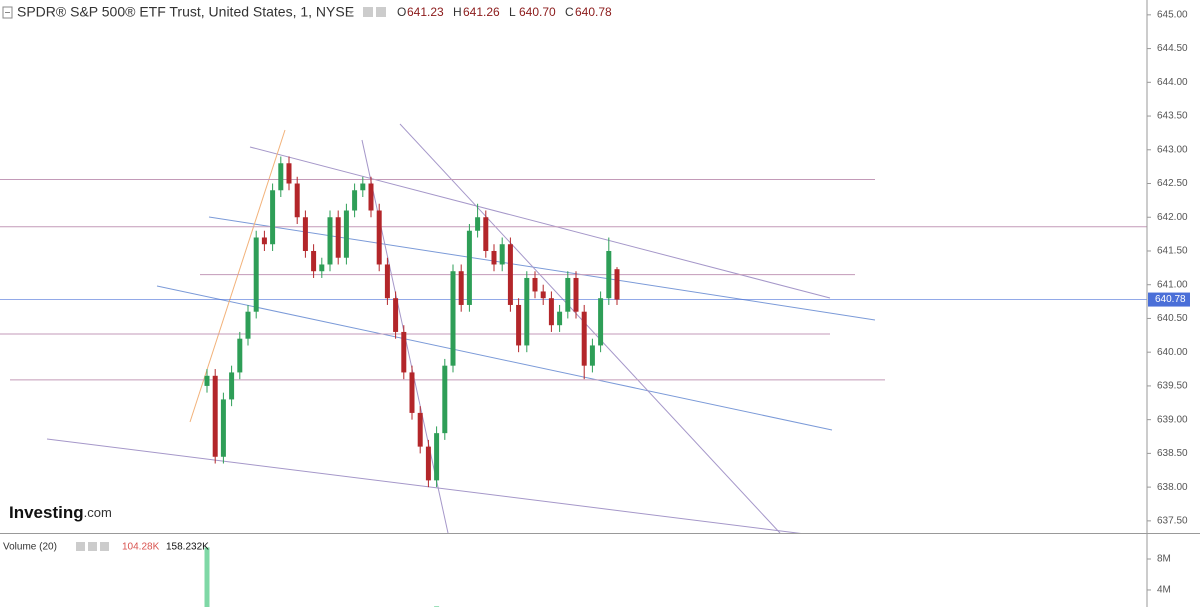 This screenshot has height=612, width=1200. I want to click on legend-value: 641.23, so click(425, 12).